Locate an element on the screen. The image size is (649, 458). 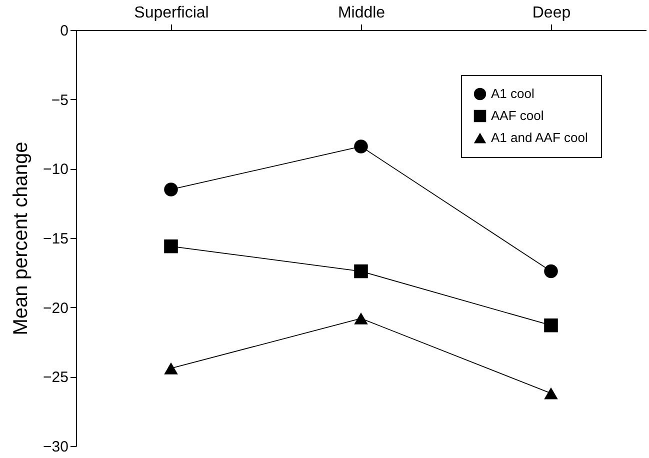
y-tick-label: −25 is located at coordinates (55, 377).